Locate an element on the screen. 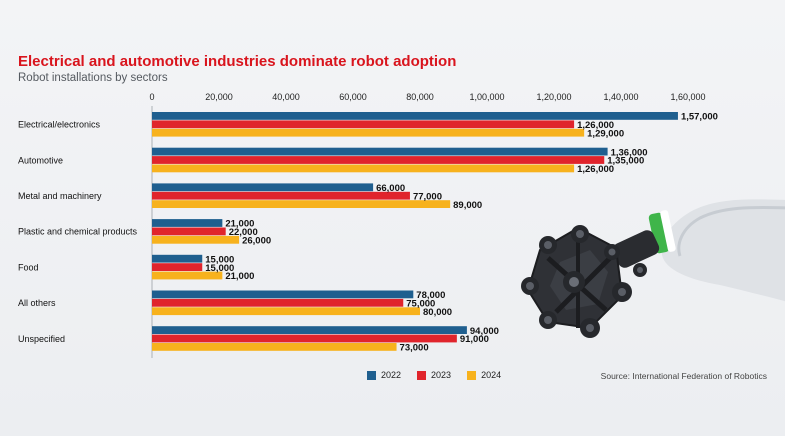 Image resolution: width=785 pixels, height=436 pixels. x-tick-label: 60,000 is located at coordinates (353, 97).